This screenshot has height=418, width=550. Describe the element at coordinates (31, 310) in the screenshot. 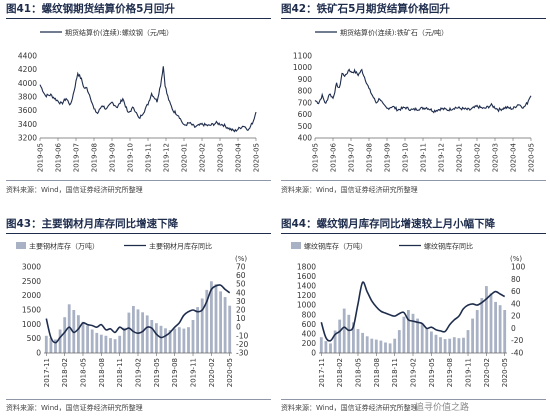

I see `y-left-tick-label: 1500` at that location.